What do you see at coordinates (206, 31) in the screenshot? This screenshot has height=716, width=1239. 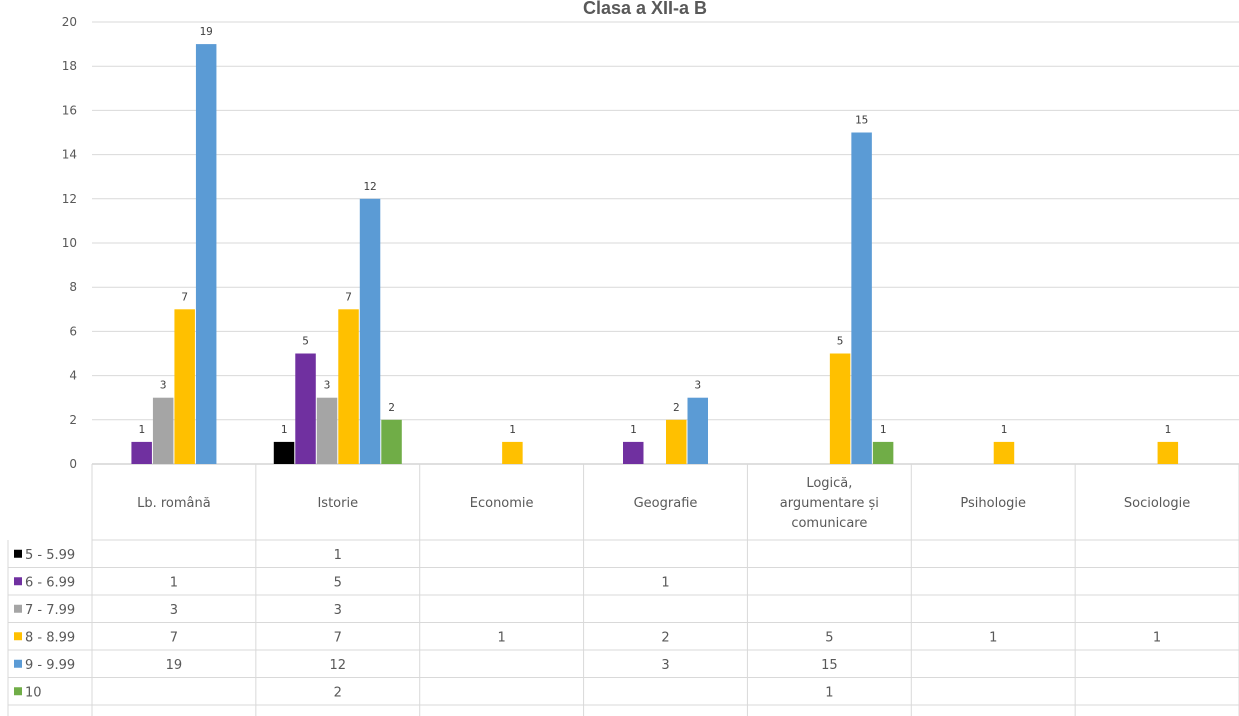 I see `data-label: 19` at bounding box center [206, 31].